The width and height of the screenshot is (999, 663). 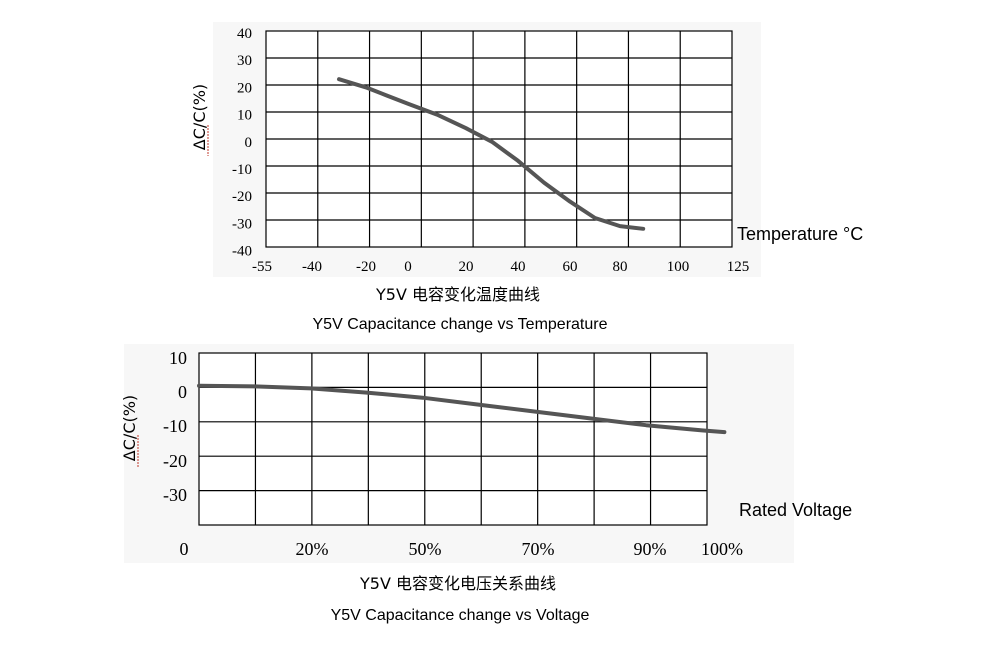 What do you see at coordinates (800, 234) in the screenshot?
I see `temperature-x-axis-side-label: Temperature °C` at bounding box center [800, 234].